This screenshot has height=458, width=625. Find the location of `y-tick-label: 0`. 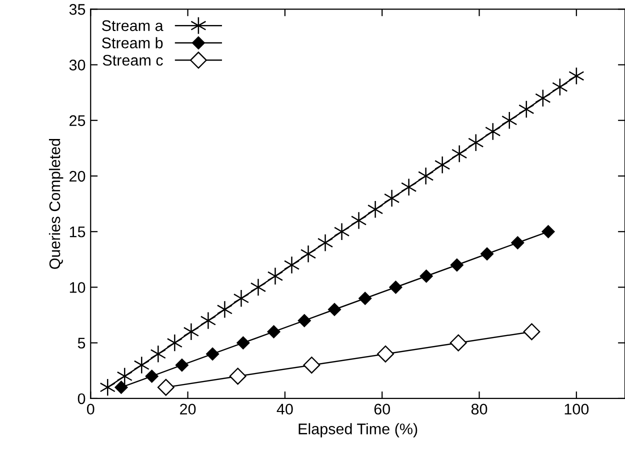

y-tick-label: 0 is located at coordinates (82, 398).